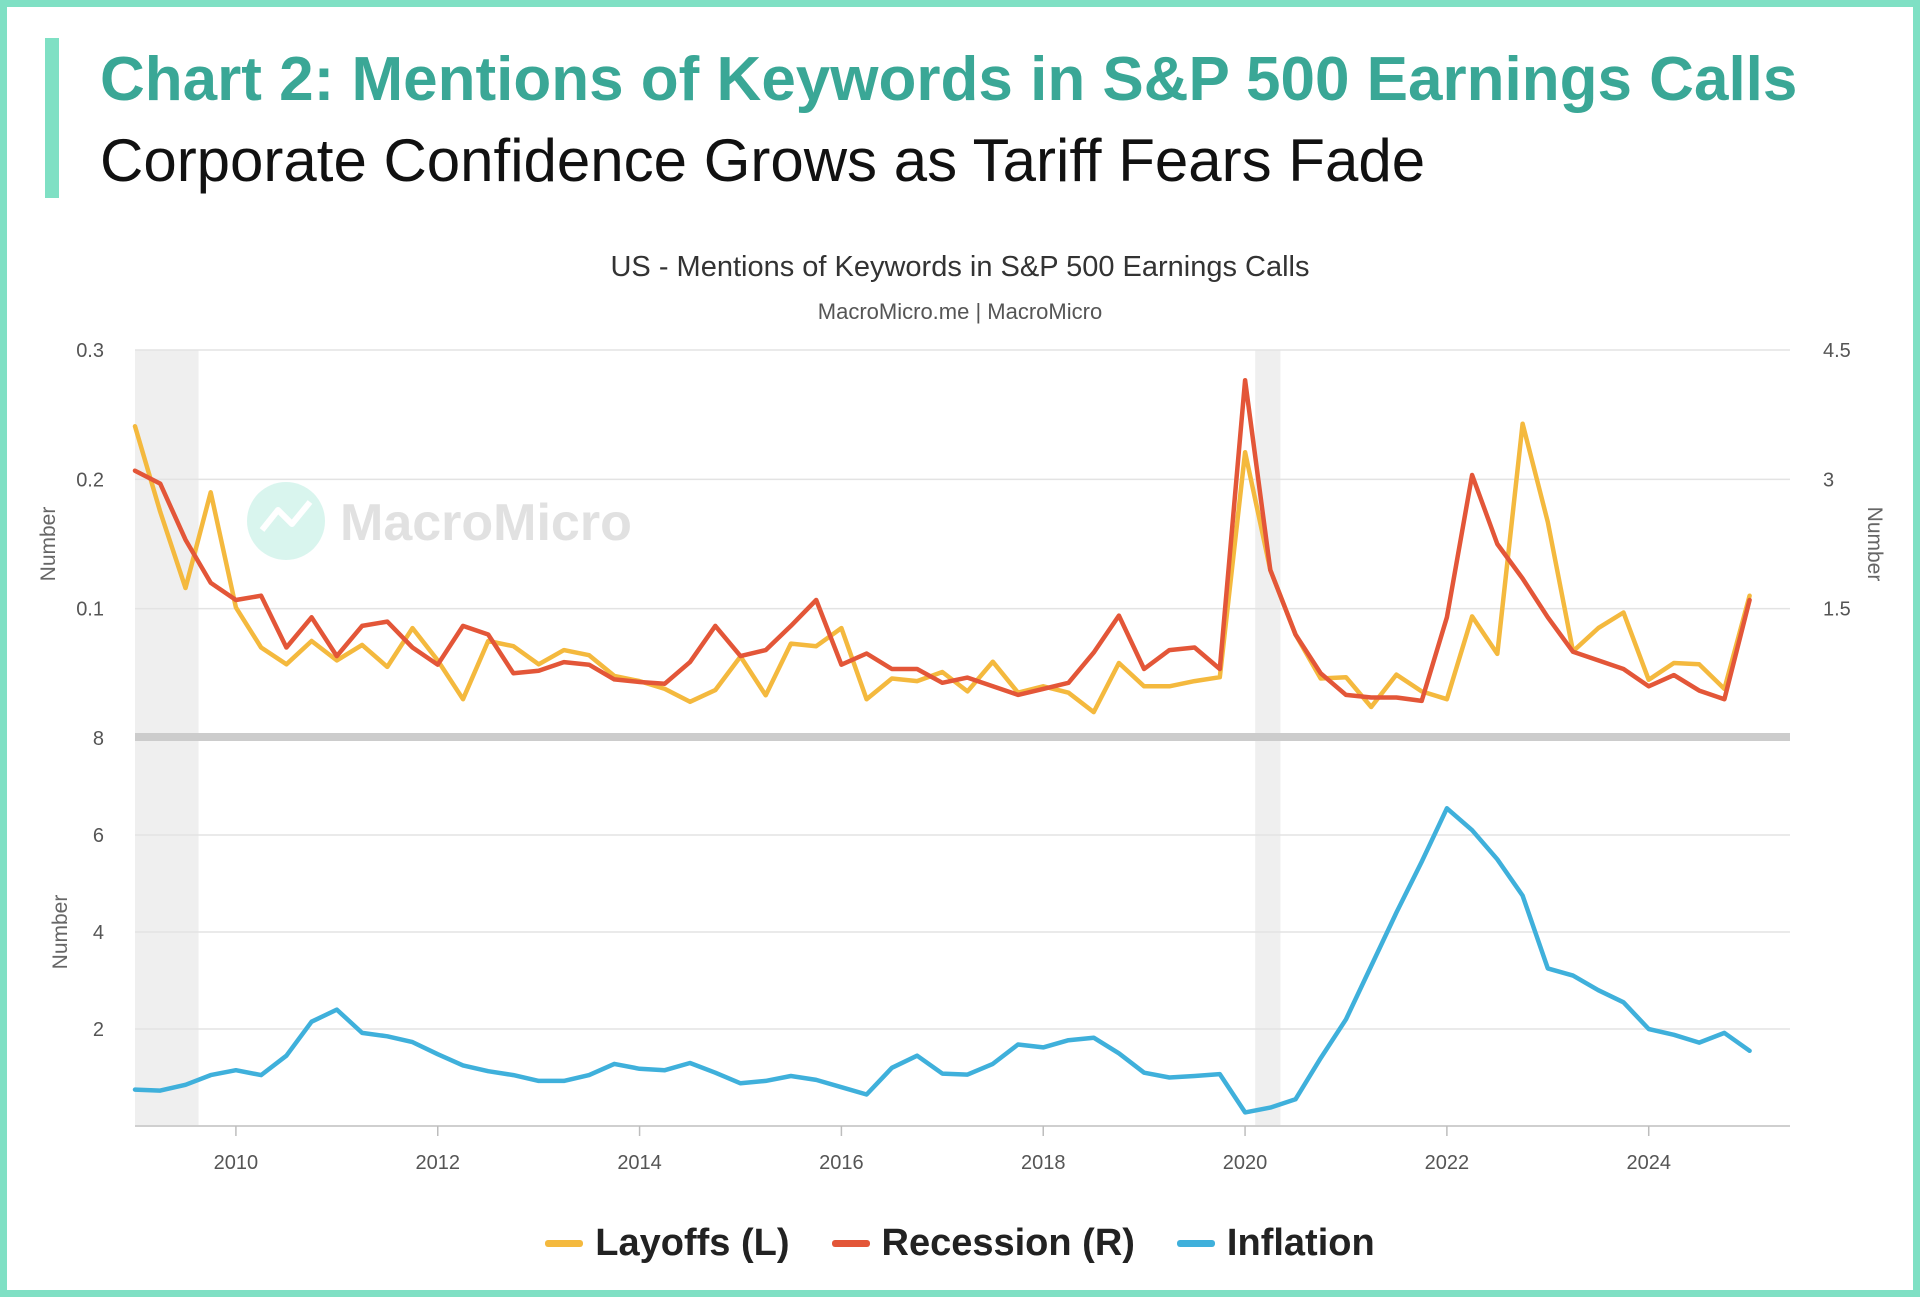 The image size is (1920, 1297). What do you see at coordinates (1837, 610) in the screenshot?
I see `top-right-tick-label: 1.5` at bounding box center [1837, 610].